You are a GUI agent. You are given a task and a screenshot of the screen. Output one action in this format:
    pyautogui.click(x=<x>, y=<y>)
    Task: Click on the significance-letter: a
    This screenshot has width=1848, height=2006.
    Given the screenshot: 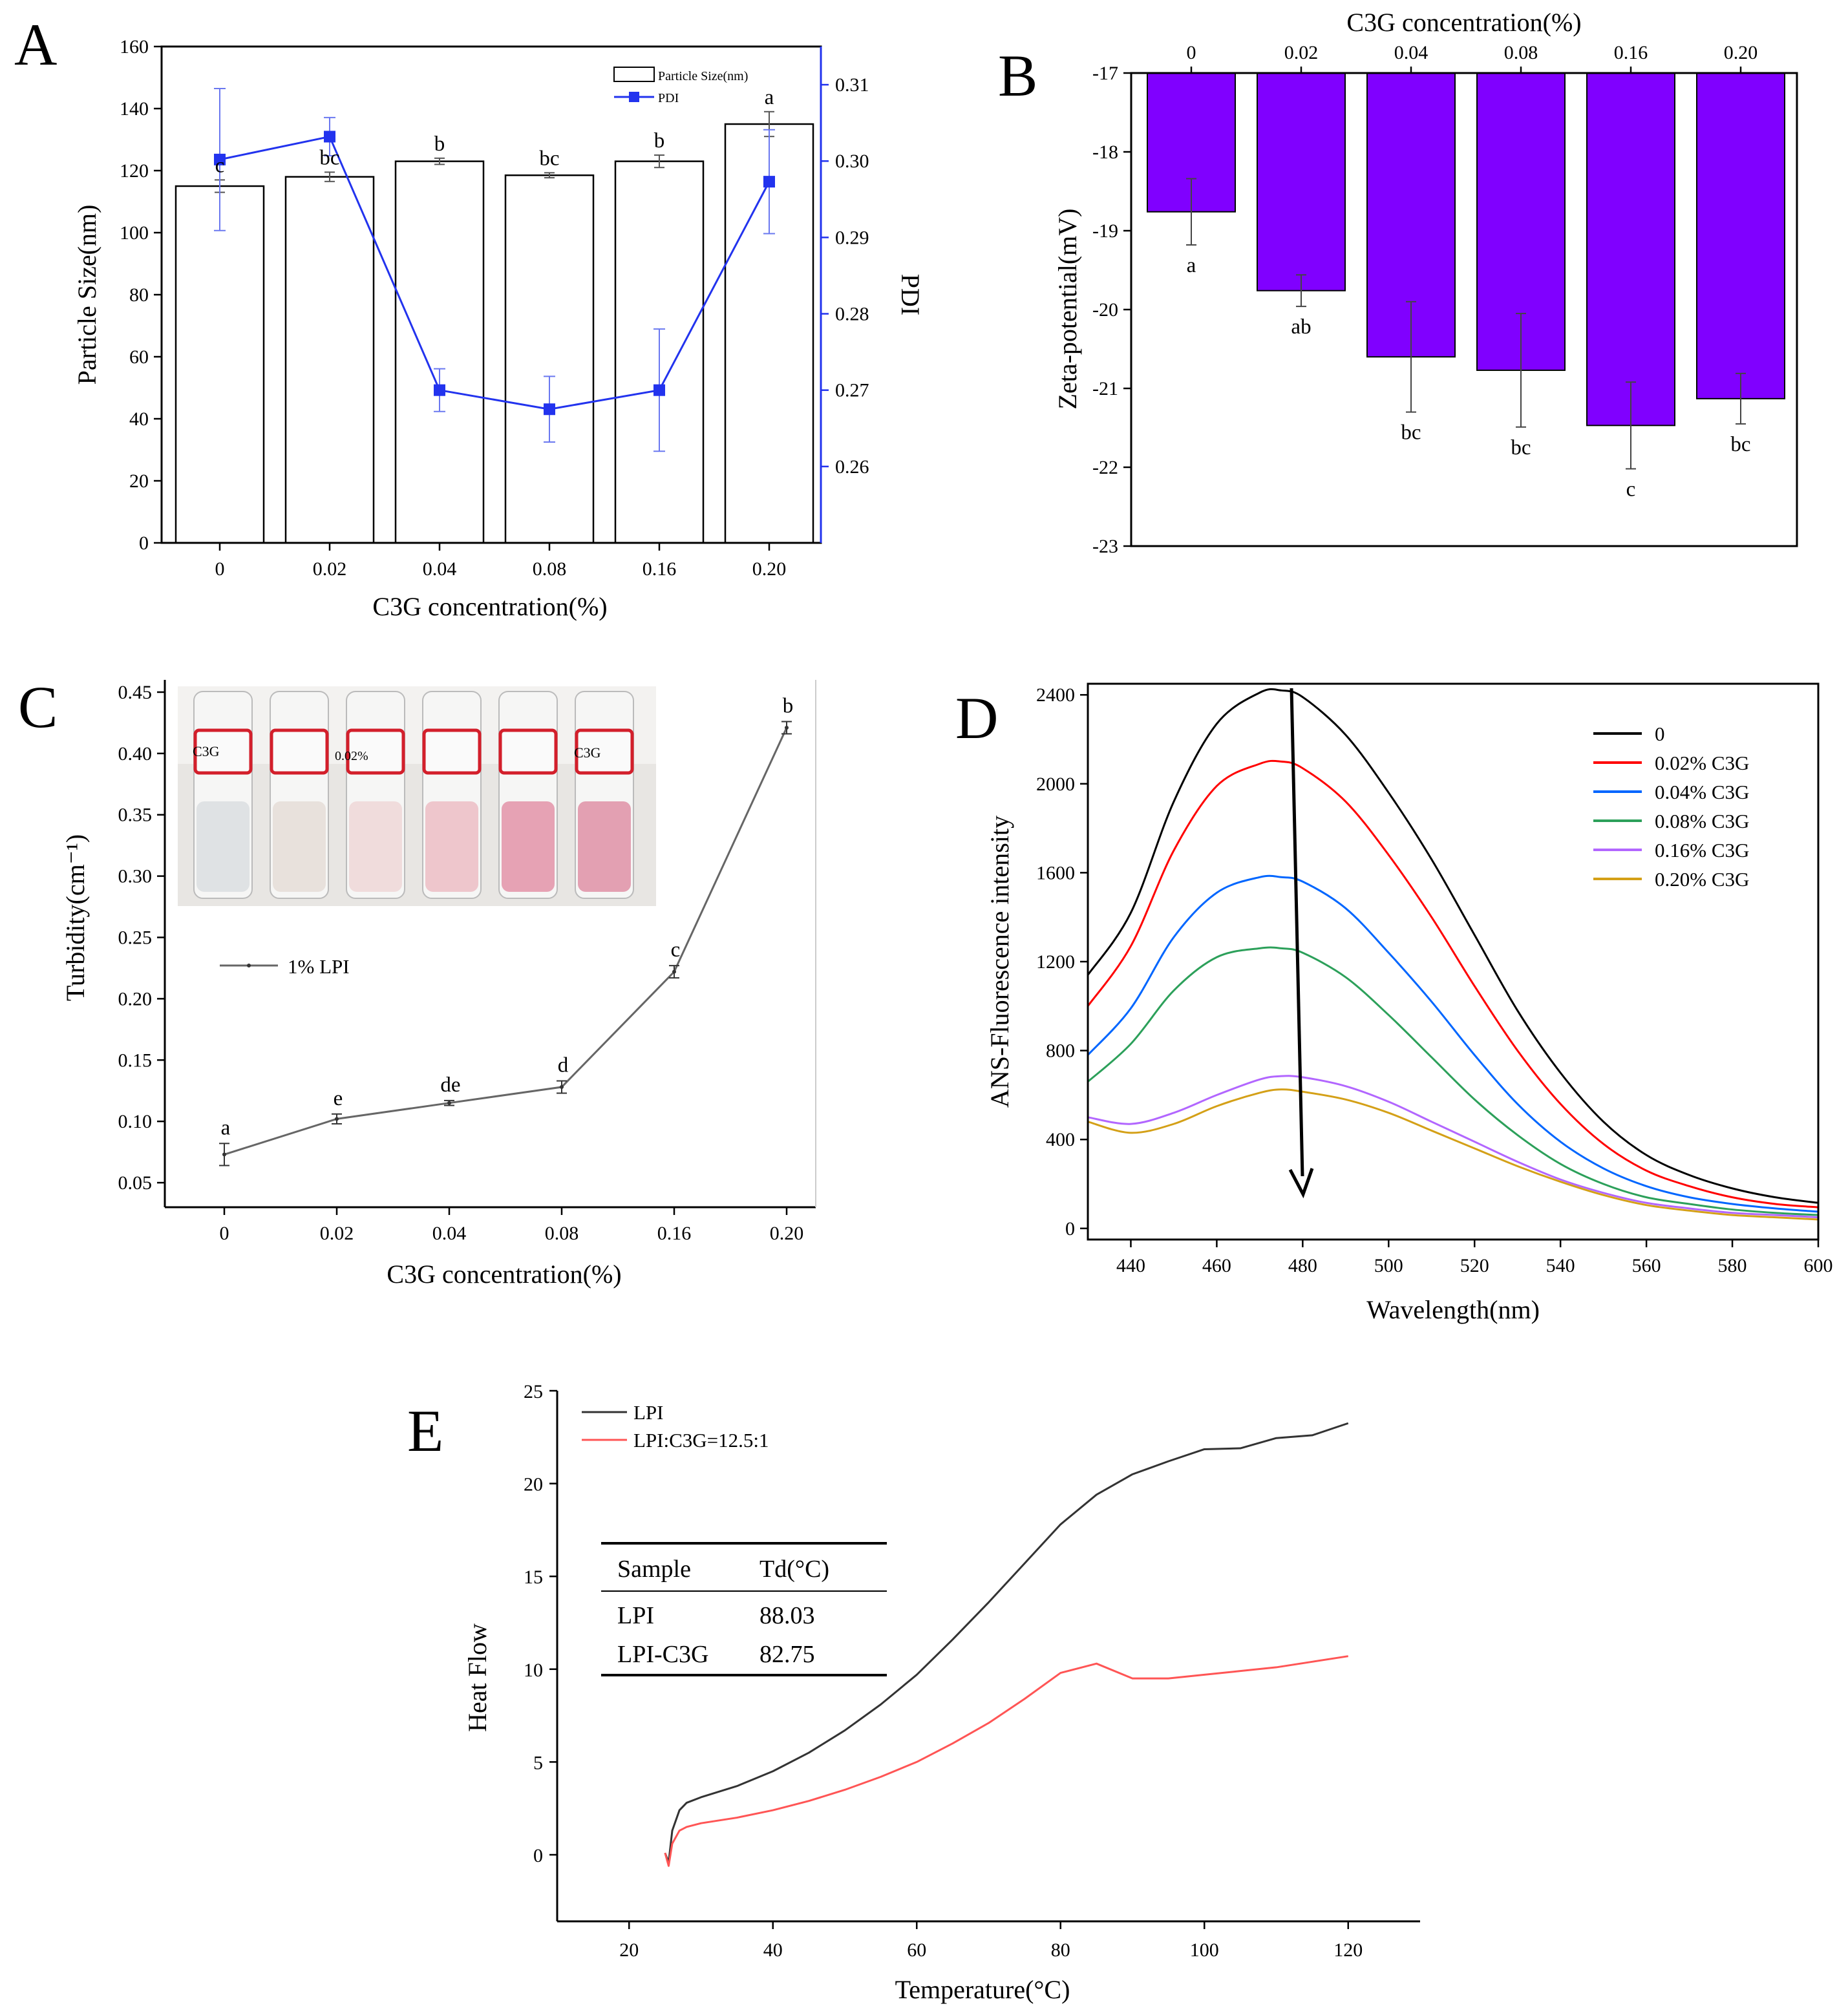 What is the action you would take?
    pyautogui.click(x=226, y=1127)
    